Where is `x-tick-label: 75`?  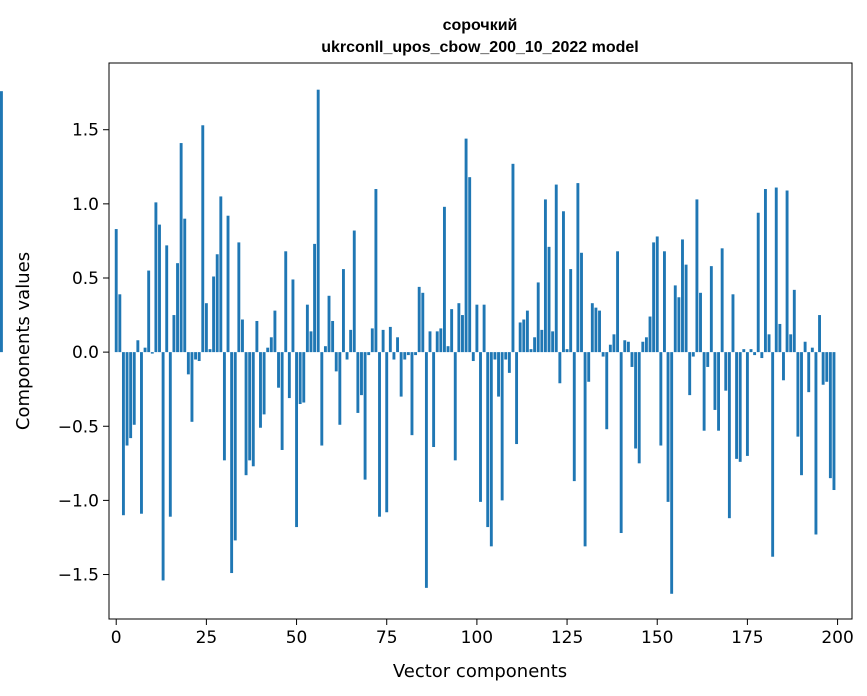
x-tick-label: 75 is located at coordinates (387, 638).